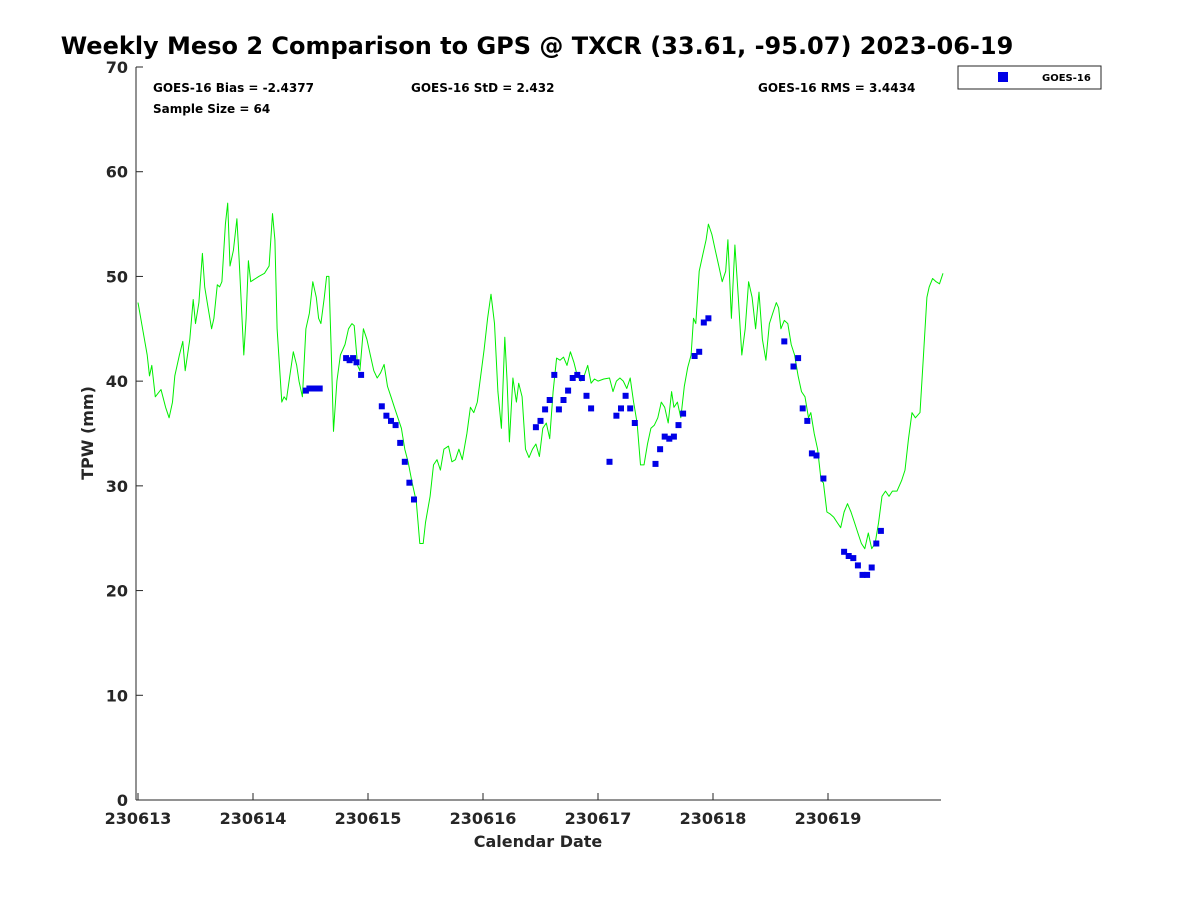 The image size is (1200, 900). I want to click on y-tick-label: 20, so click(117, 591).